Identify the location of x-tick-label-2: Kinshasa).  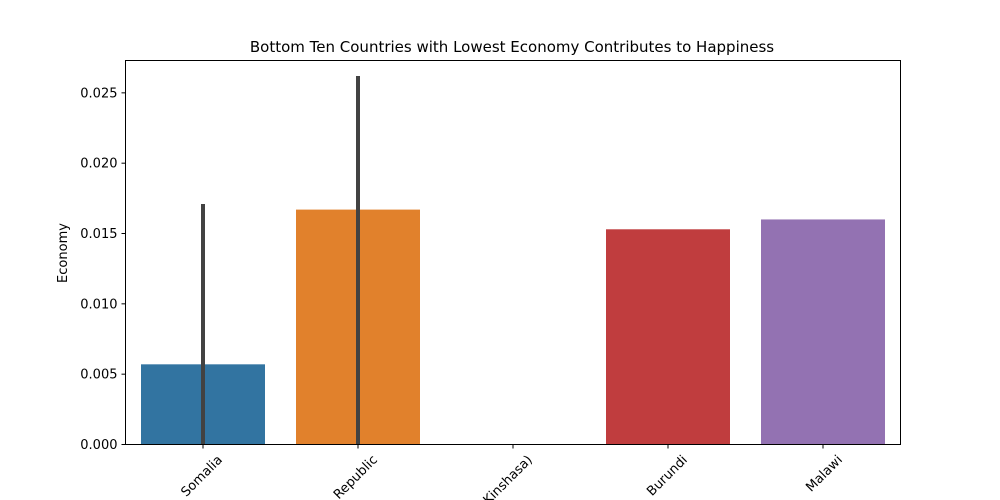
(508, 476).